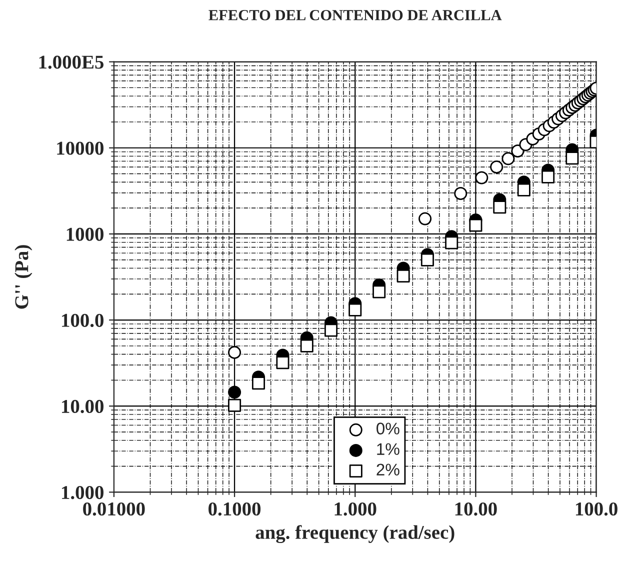  I want to click on y-tick-label: 100.0, so click(83, 321).